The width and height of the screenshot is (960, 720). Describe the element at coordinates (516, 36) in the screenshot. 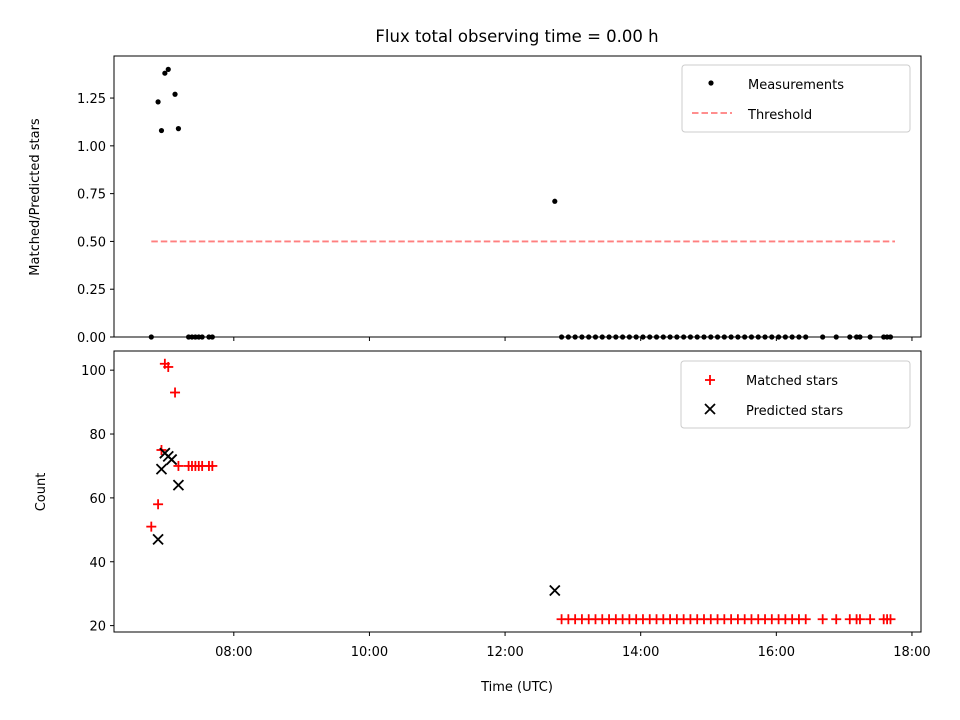

I see `chart-title: Flux total observing time = 0.00 h` at that location.